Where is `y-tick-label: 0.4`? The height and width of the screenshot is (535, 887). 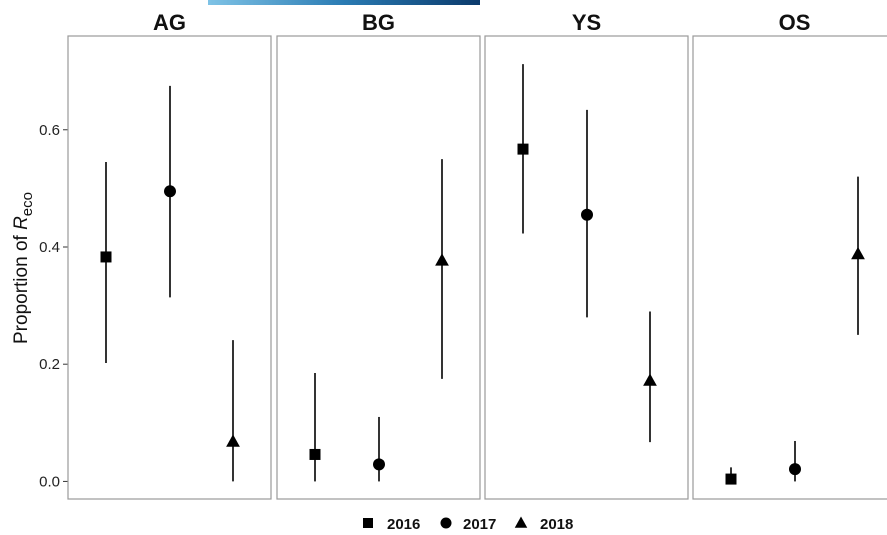
y-tick-label: 0.4 is located at coordinates (49, 247).